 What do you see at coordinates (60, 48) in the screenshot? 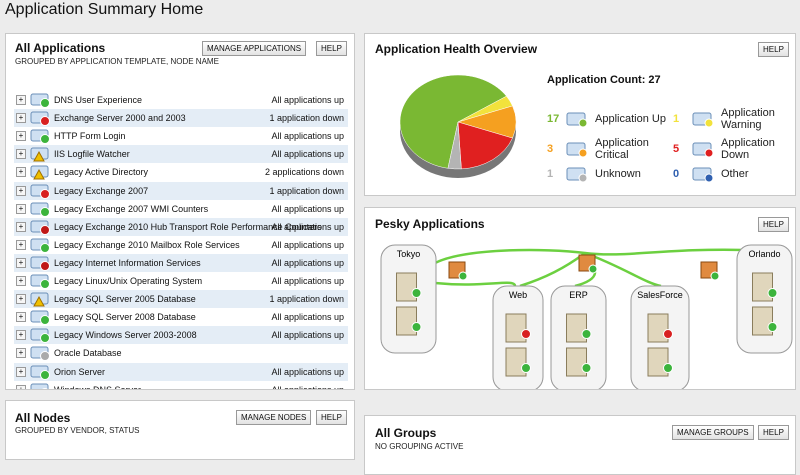
I see `panel-title: All Applications` at bounding box center [60, 48].